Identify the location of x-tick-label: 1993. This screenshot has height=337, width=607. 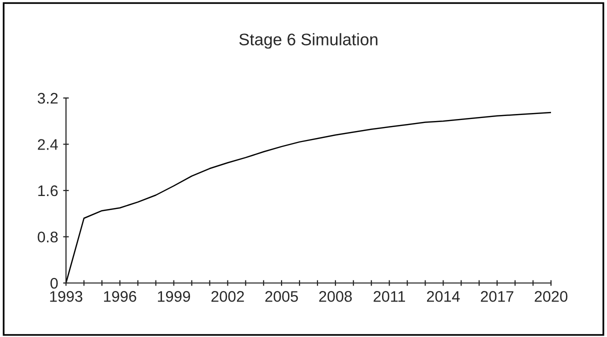
(66, 296).